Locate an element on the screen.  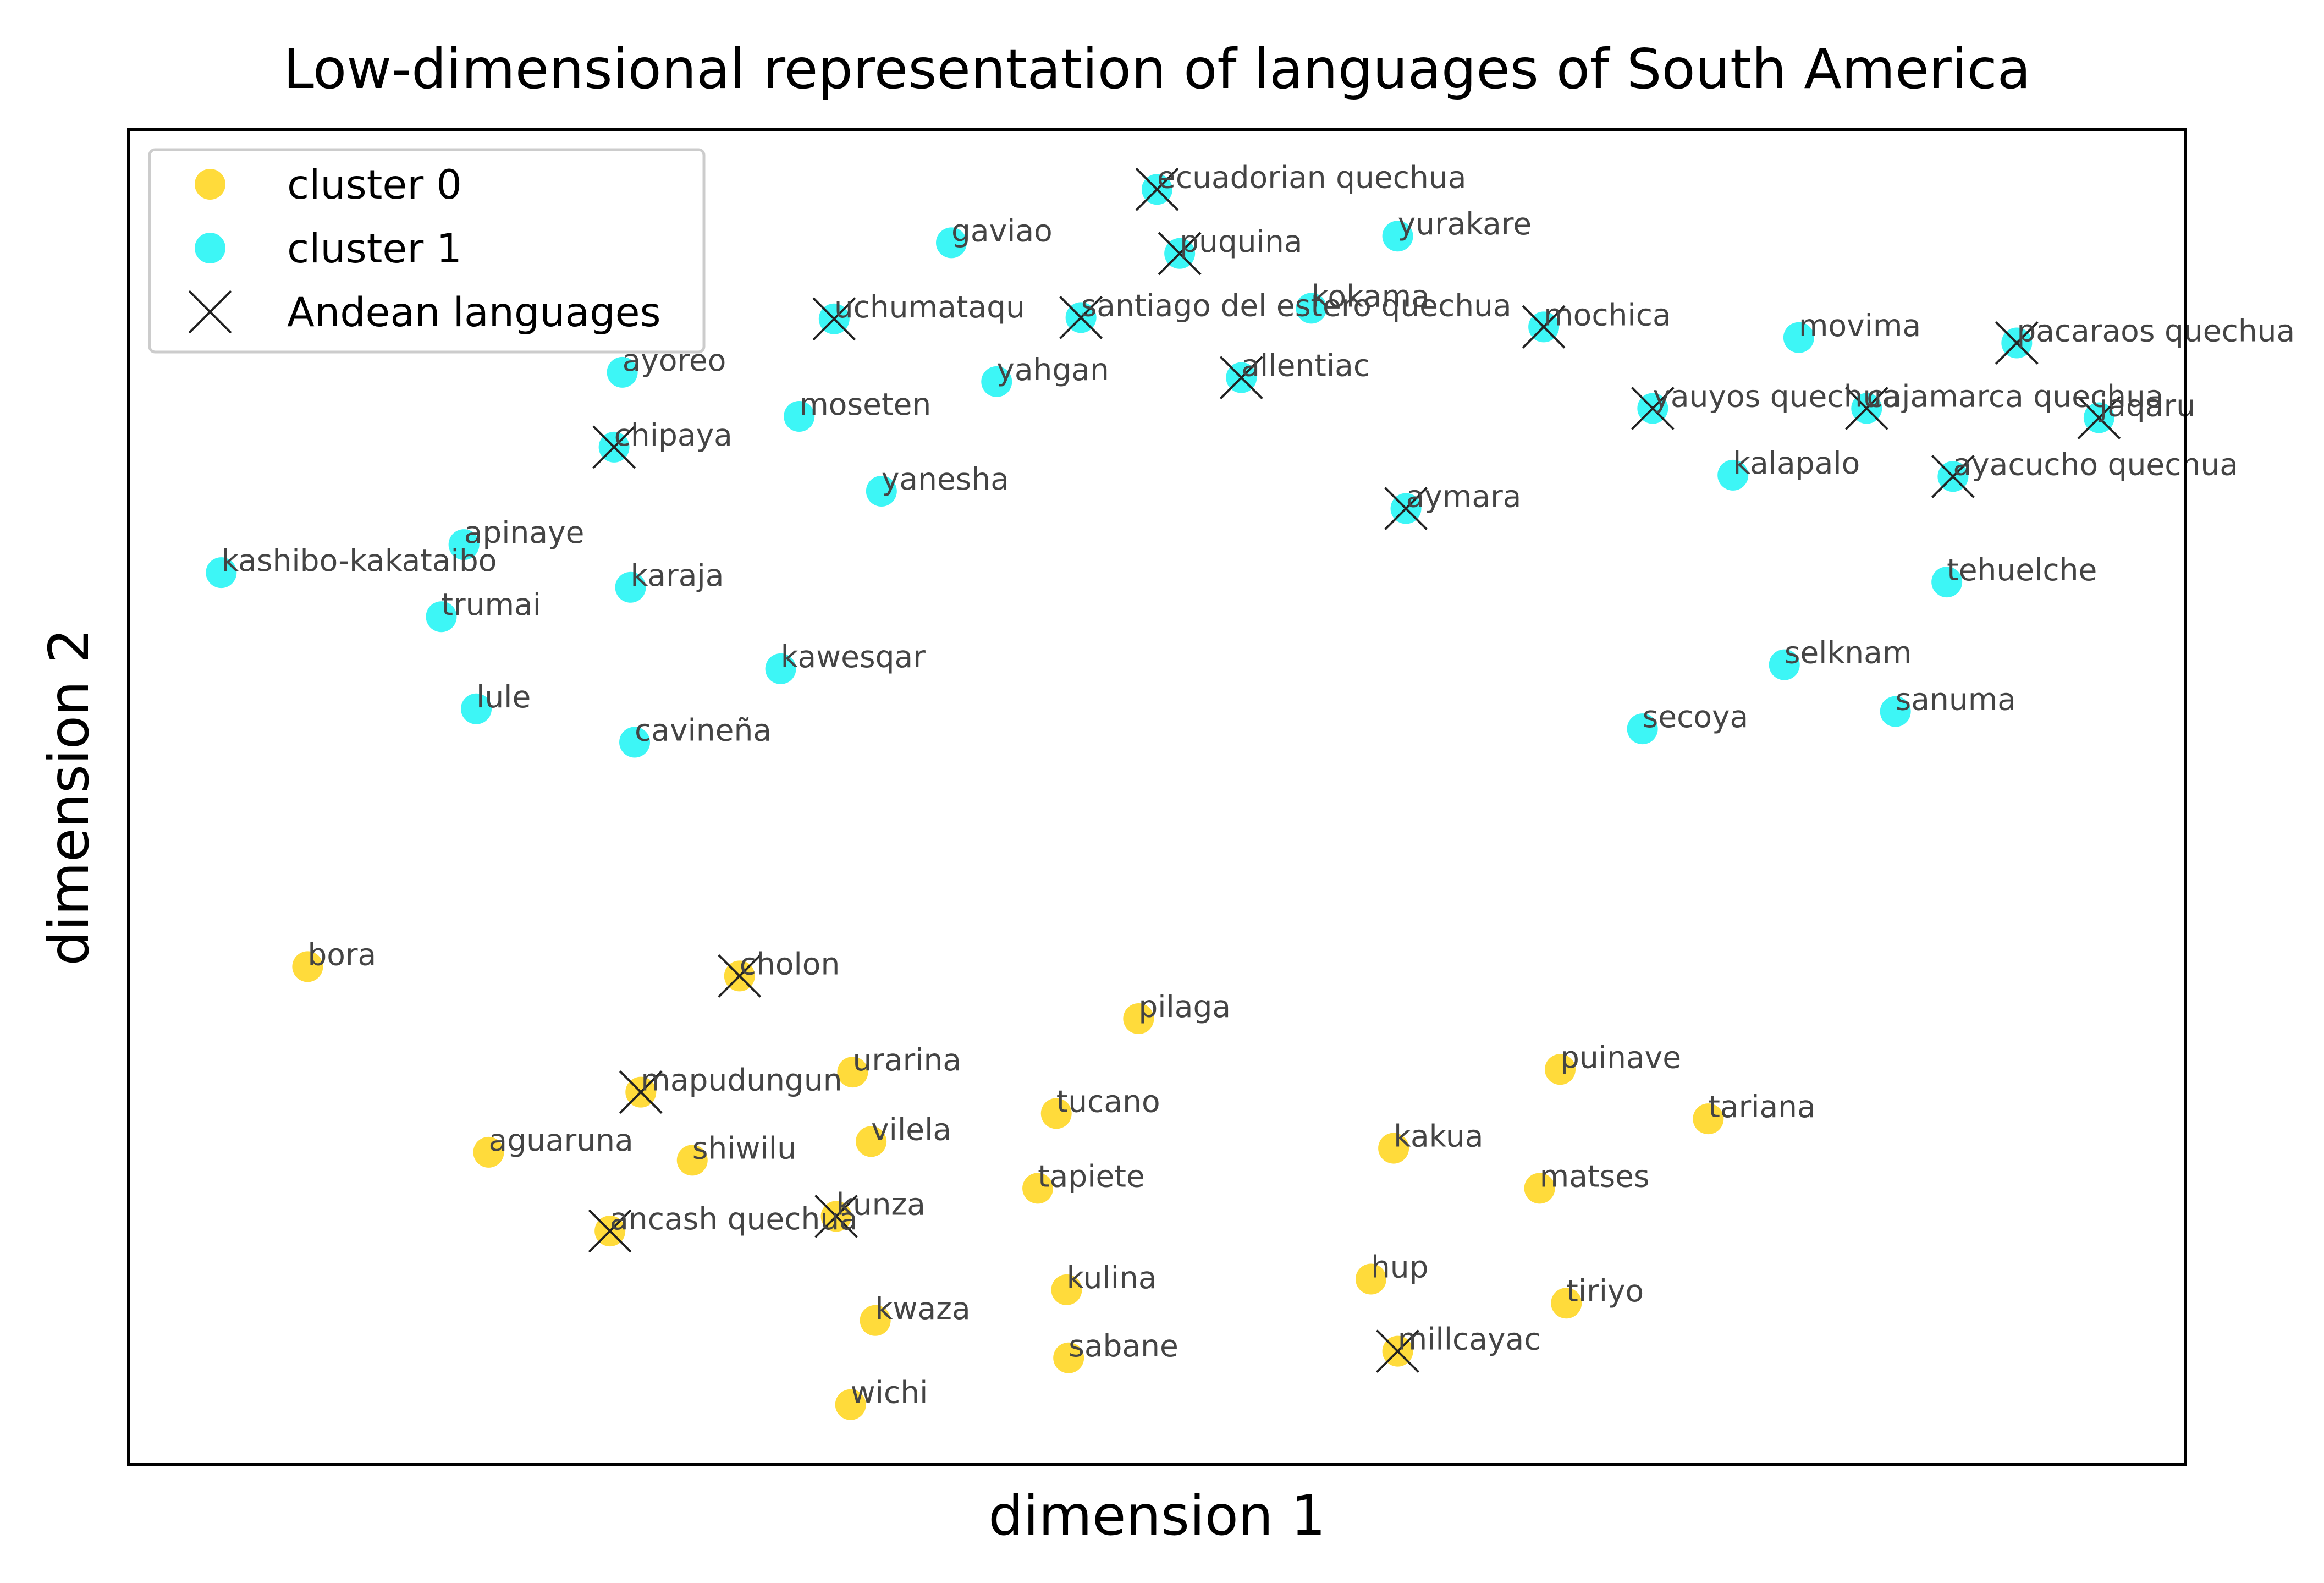
legend-label-andean-languages: Andean languages is located at coordinates (474, 312).